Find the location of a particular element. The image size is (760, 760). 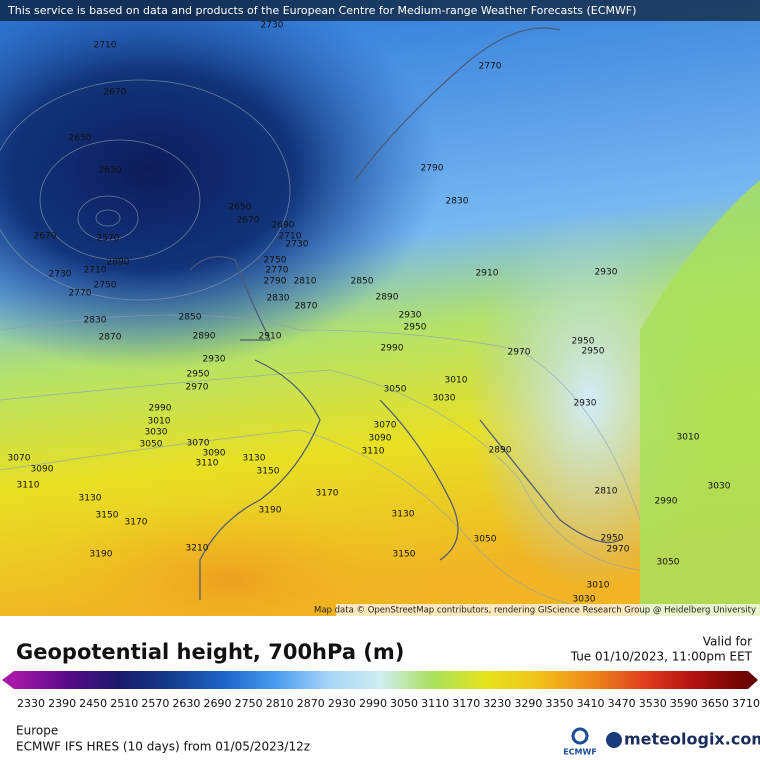

colorbar-tick-label: 3590 is located at coordinates (684, 703).